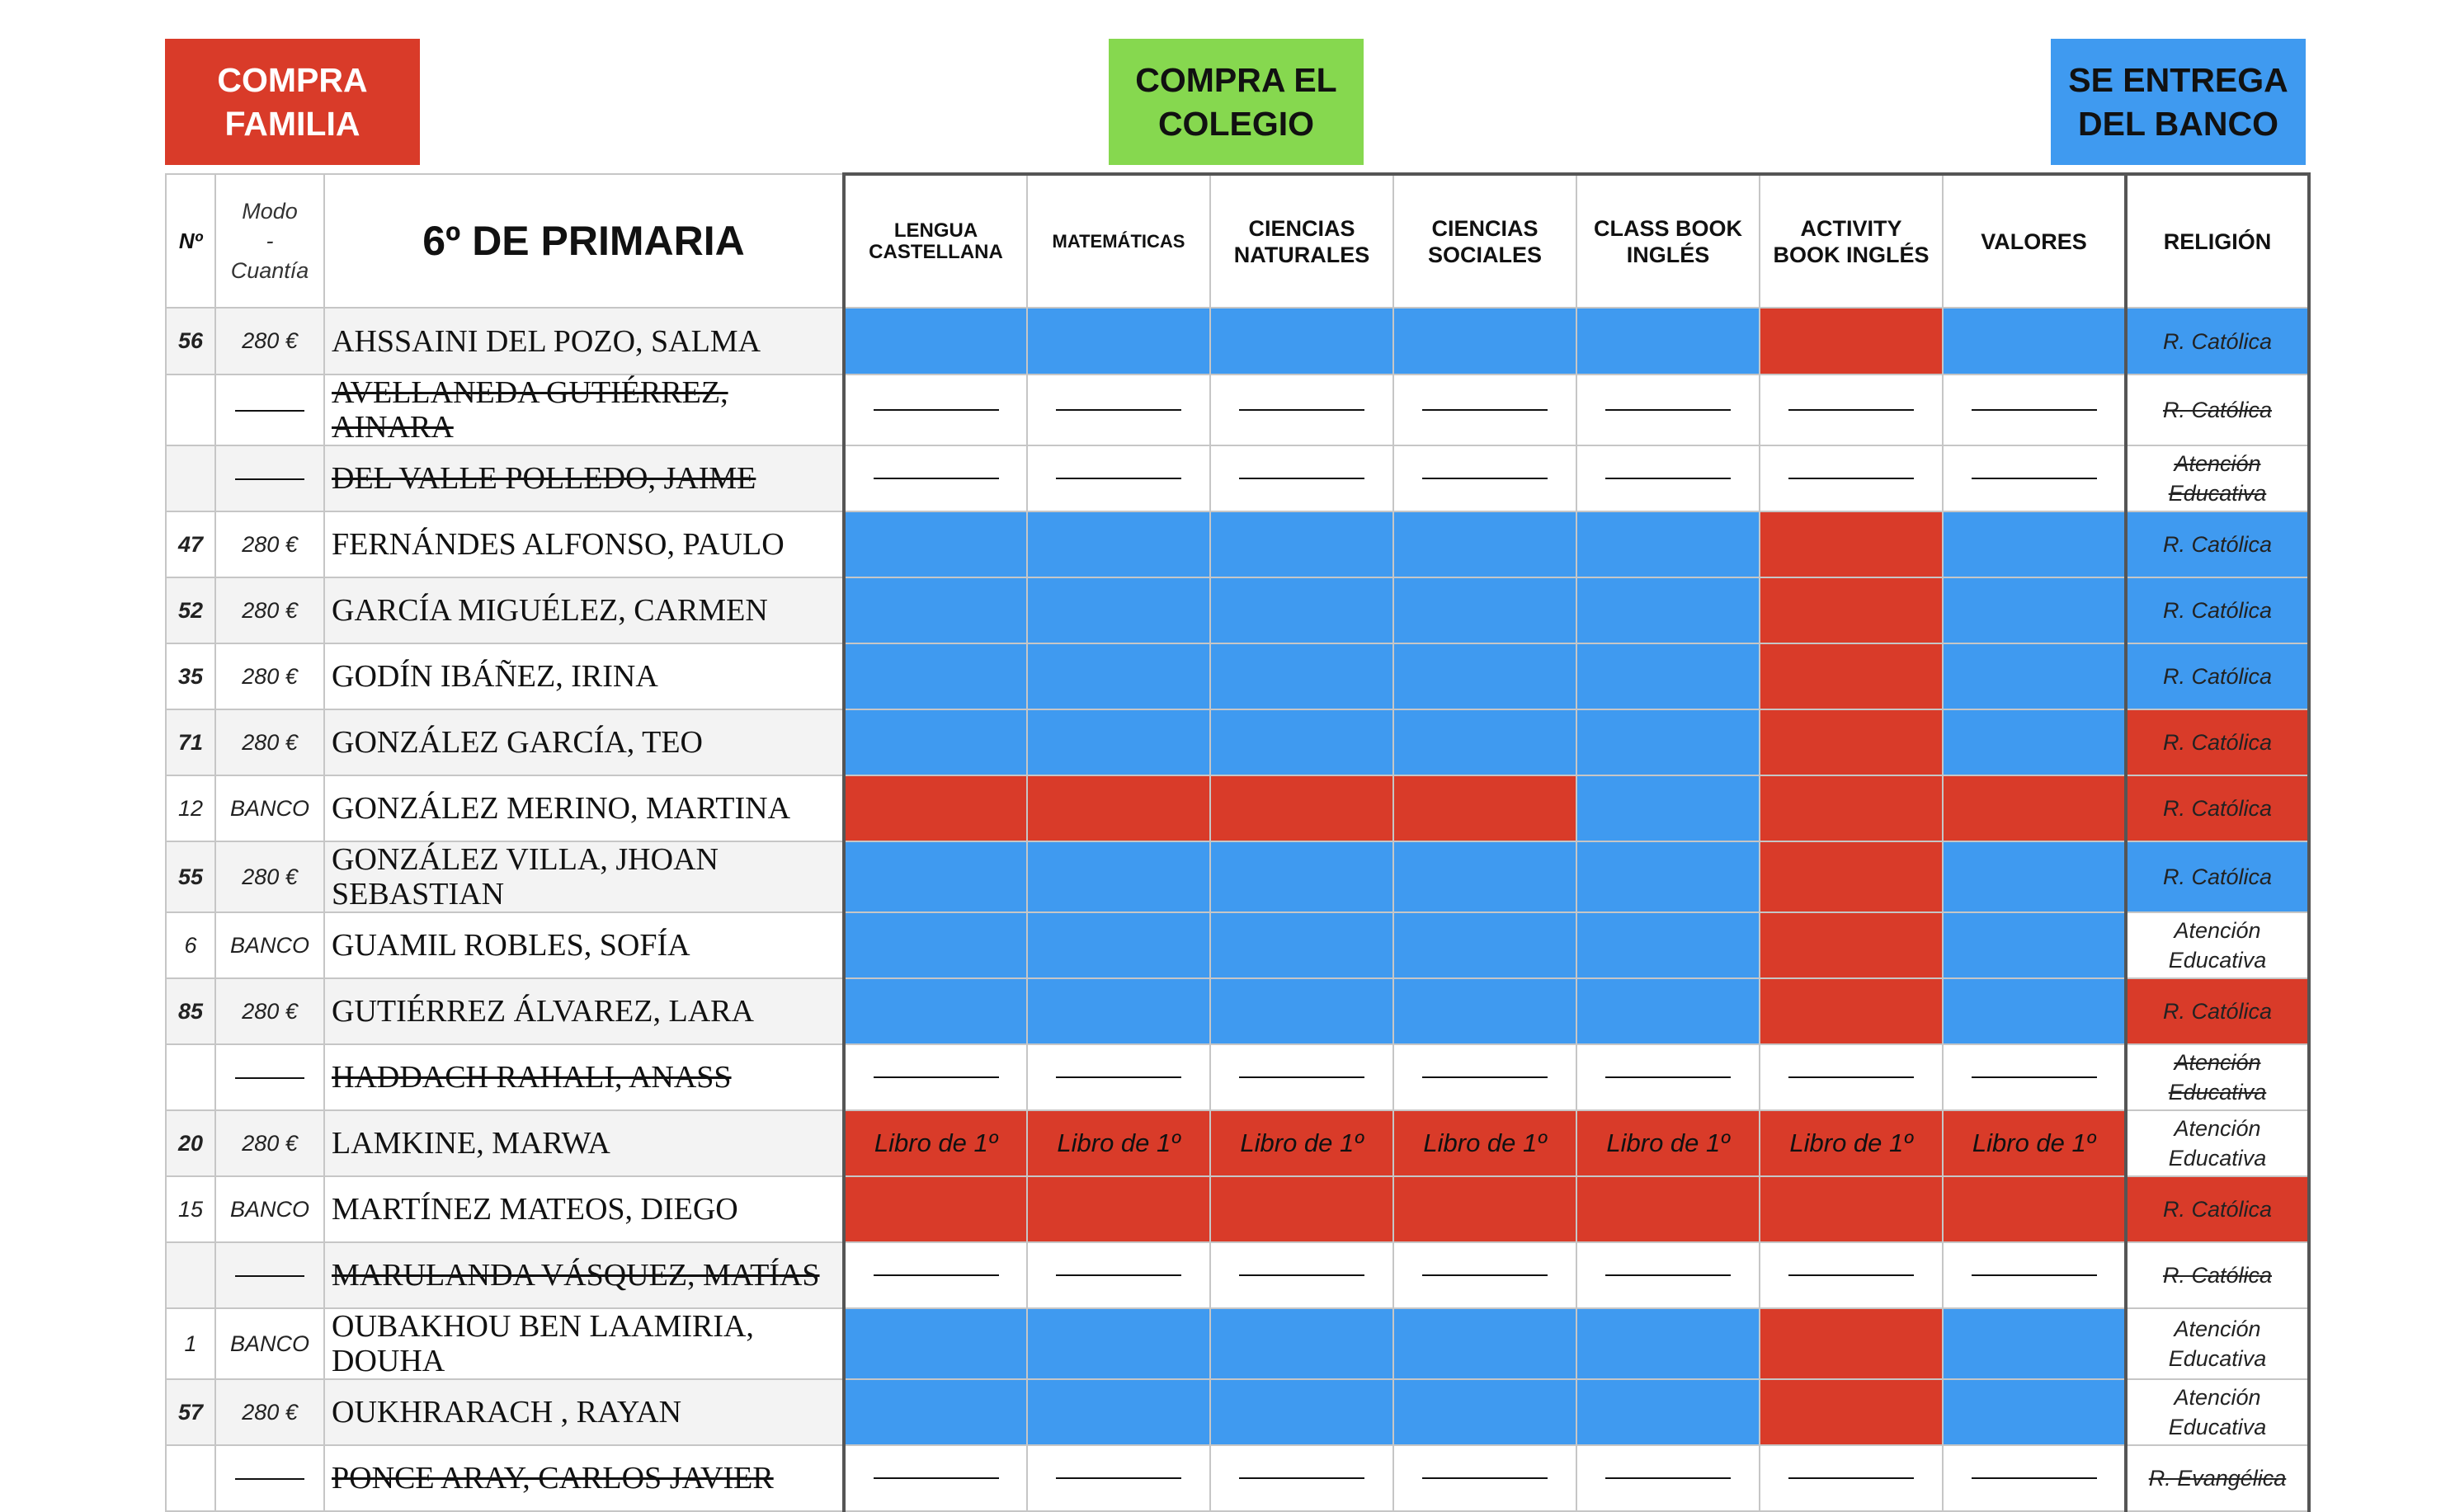 The width and height of the screenshot is (2455, 1512). I want to click on student-name-text: GODÍN IBÁÑEZ, IRINA, so click(495, 676).